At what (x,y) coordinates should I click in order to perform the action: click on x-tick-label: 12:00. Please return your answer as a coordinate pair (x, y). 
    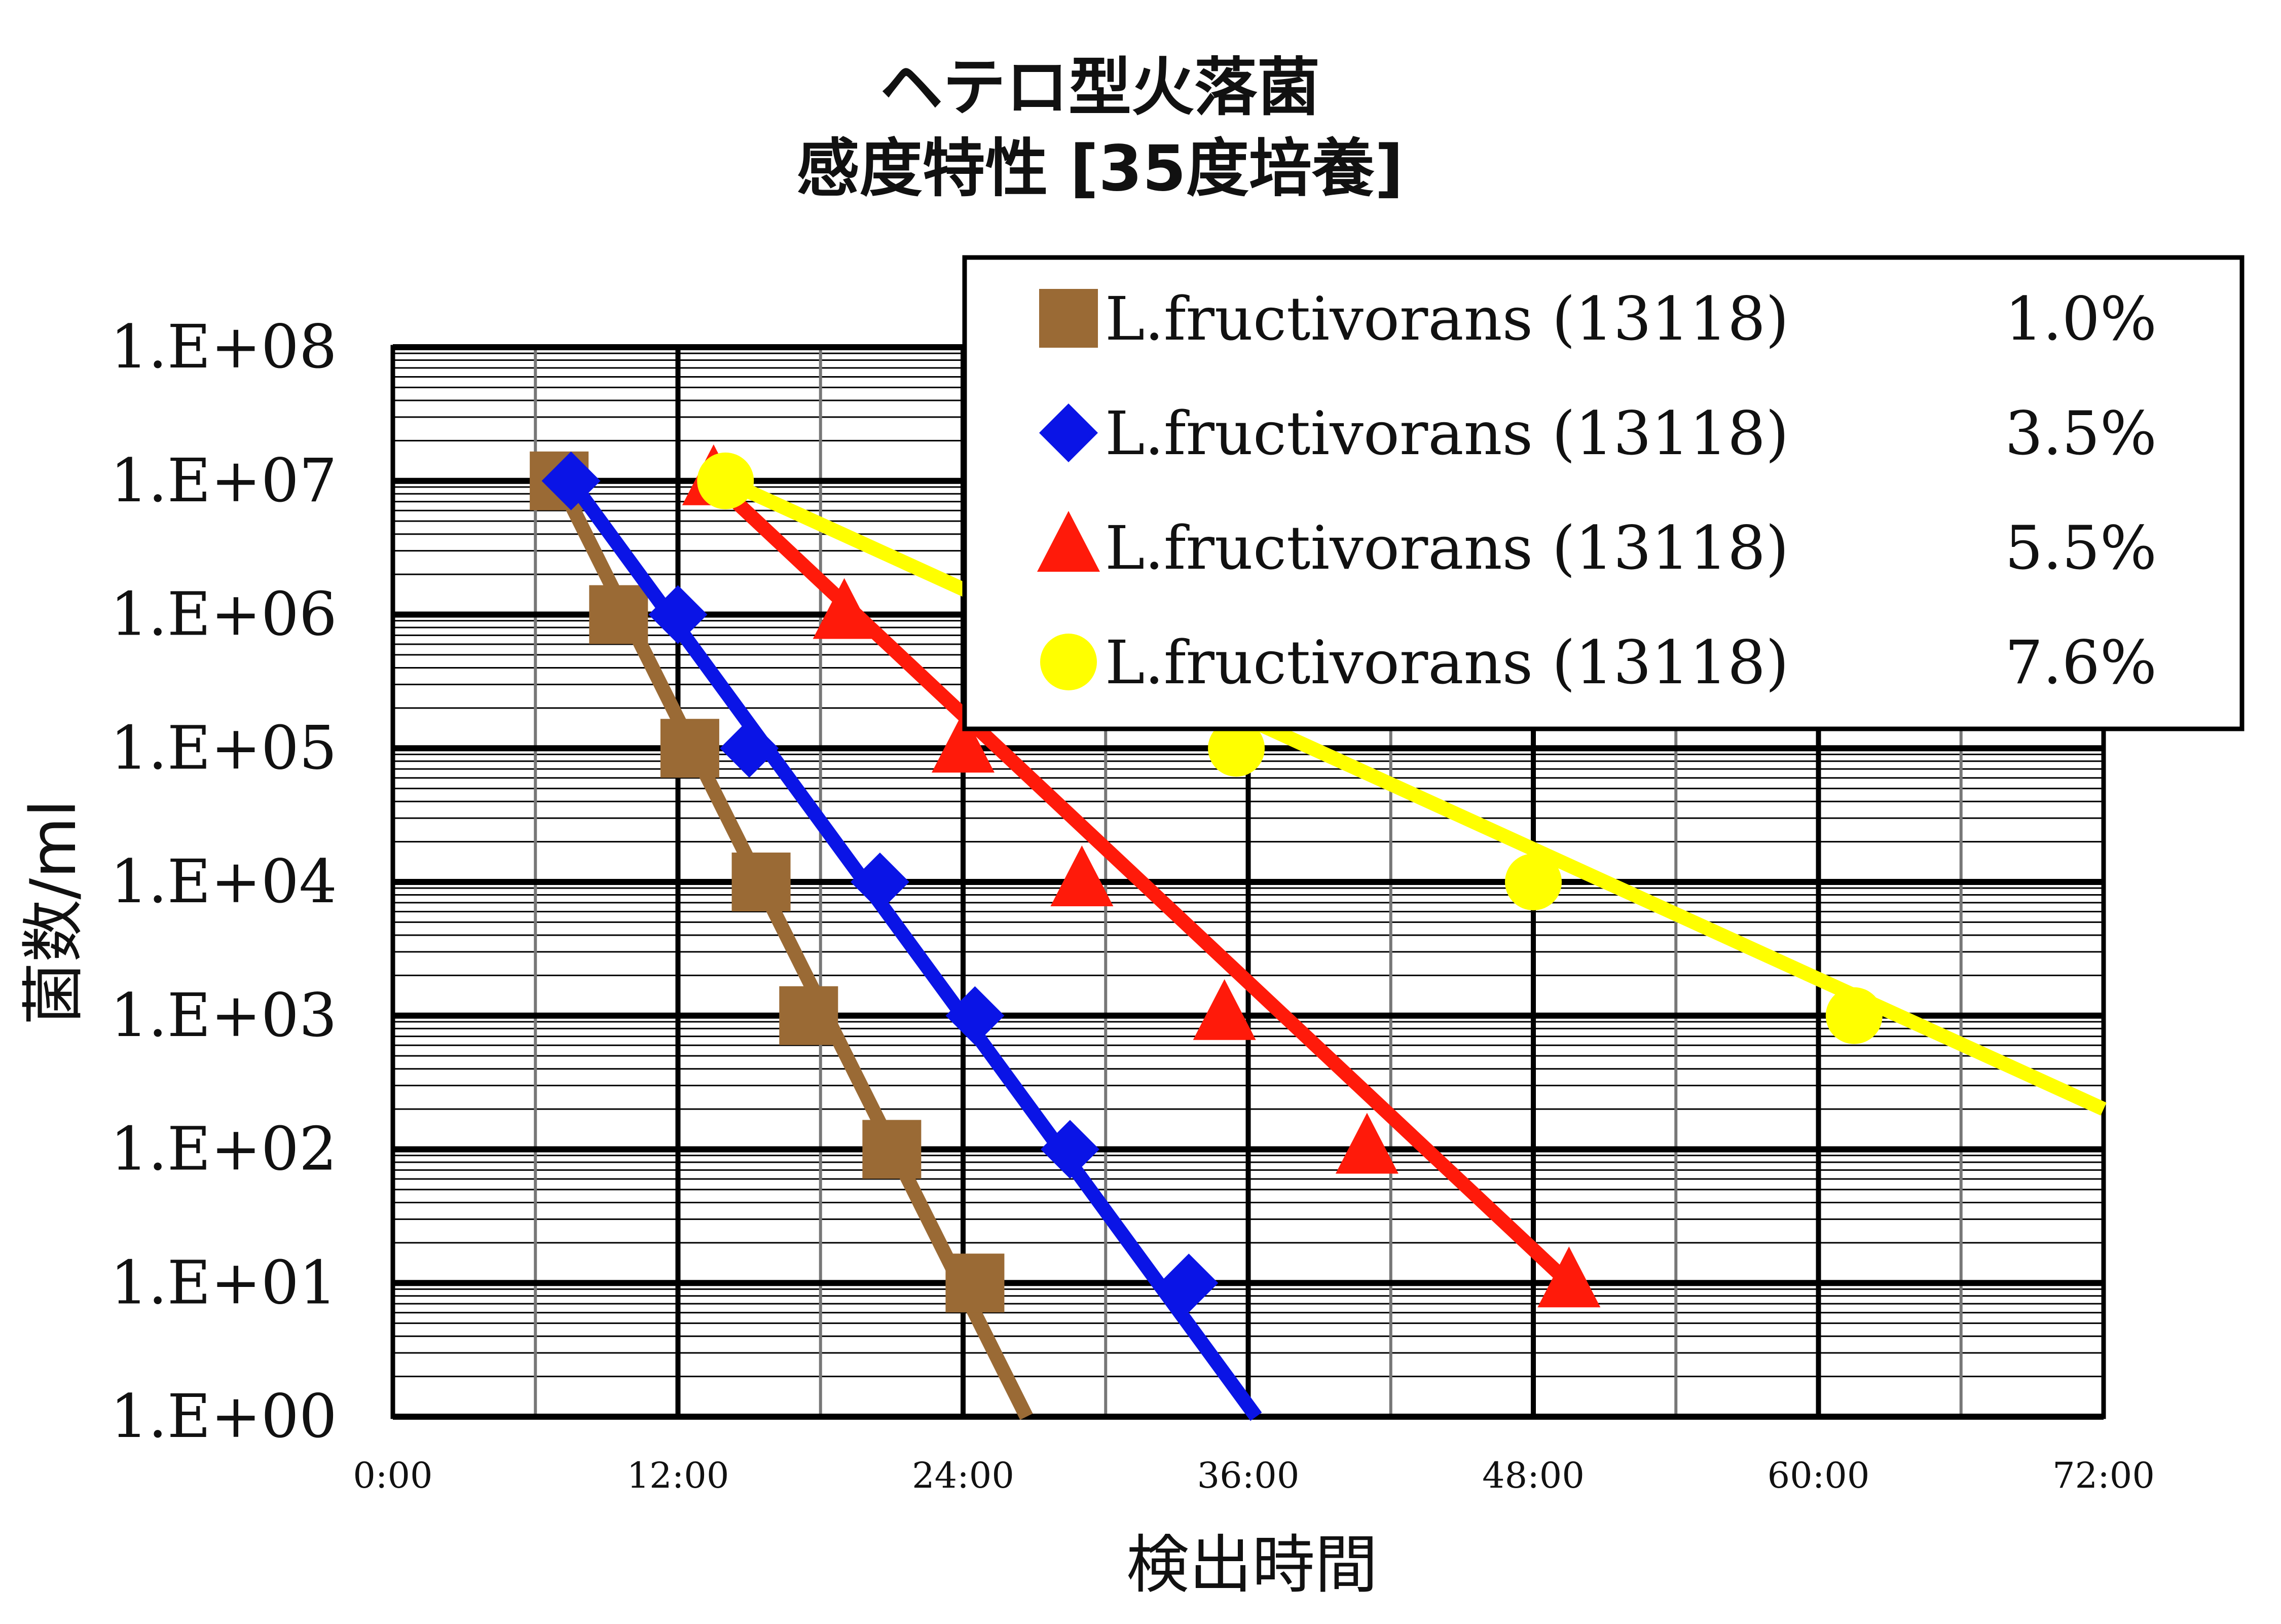
    Looking at the image, I should click on (678, 1476).